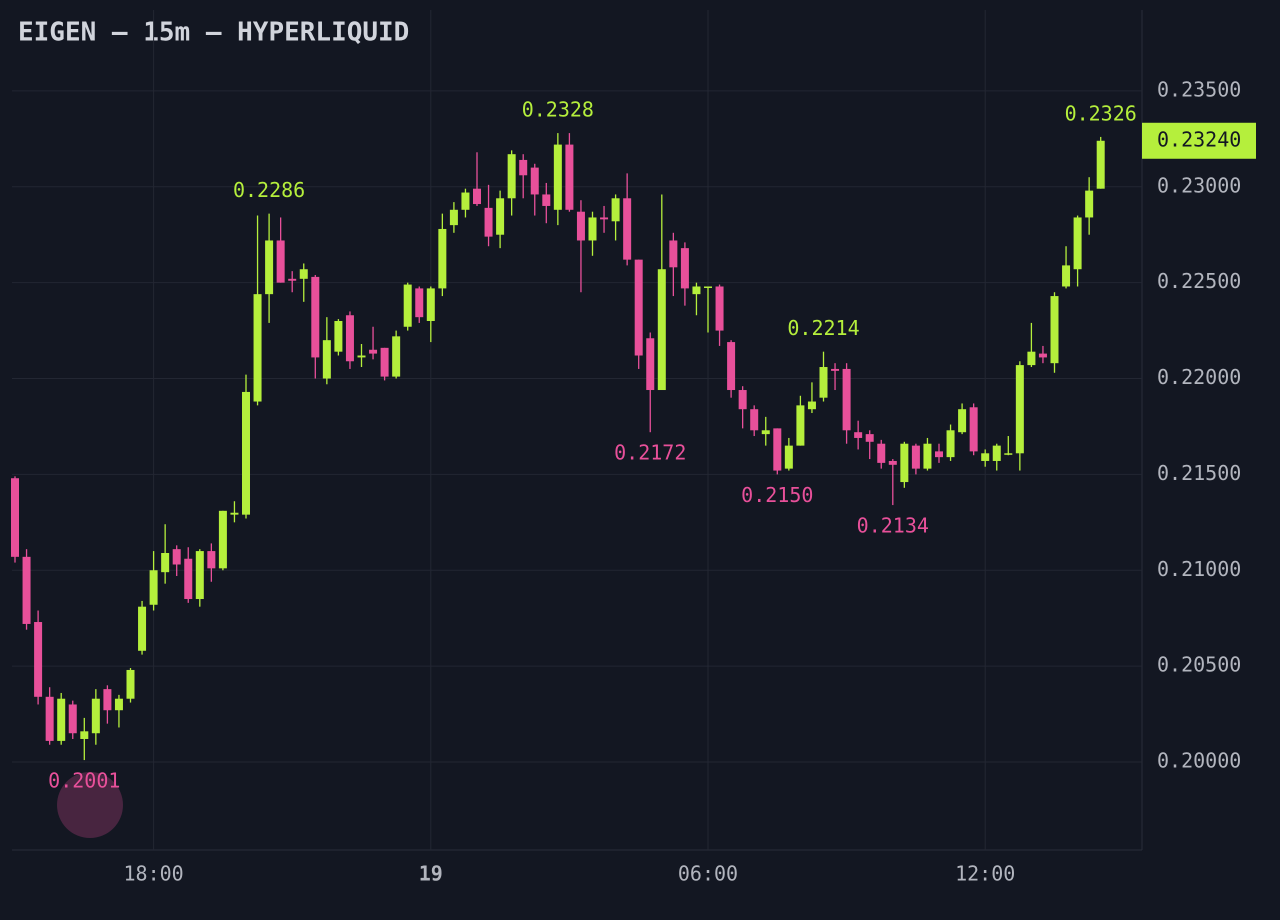 The image size is (1280, 920). What do you see at coordinates (1101, 113) in the screenshot?
I see `high-label: 0.2326` at bounding box center [1101, 113].